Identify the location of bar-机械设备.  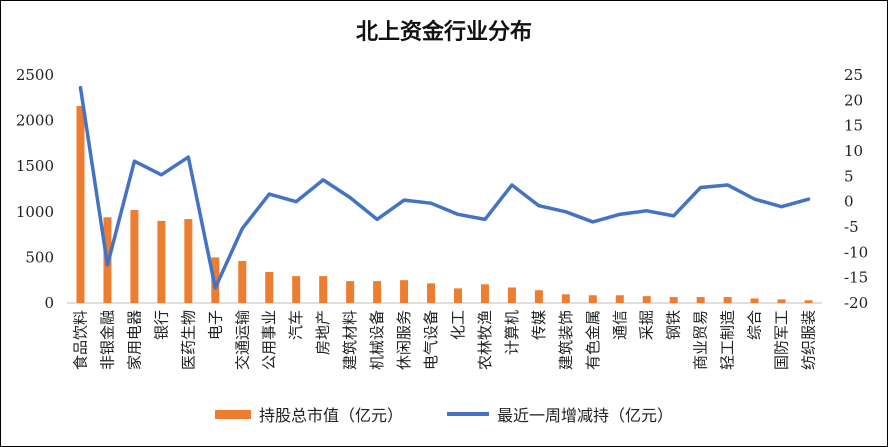
(377, 292).